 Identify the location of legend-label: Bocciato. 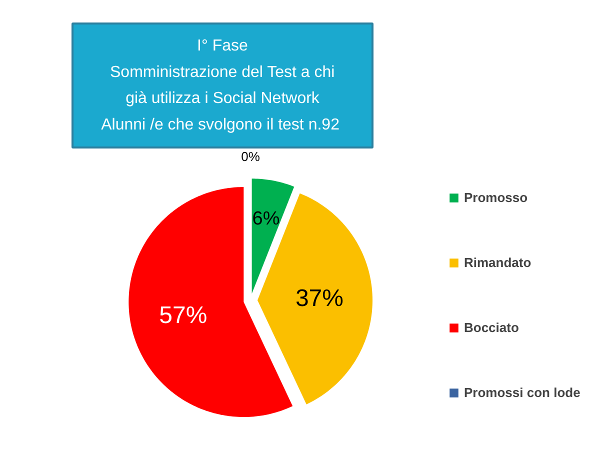
(491, 327).